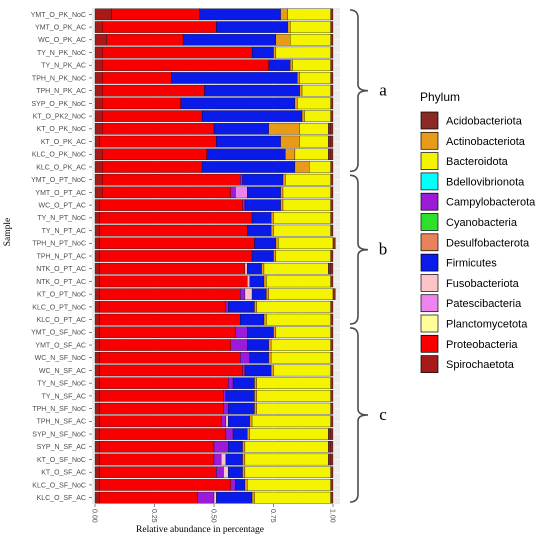 The height and width of the screenshot is (543, 550). Describe the element at coordinates (59, 117) in the screenshot. I see `y-tick-label: KT_O_PK2_NoC` at that location.